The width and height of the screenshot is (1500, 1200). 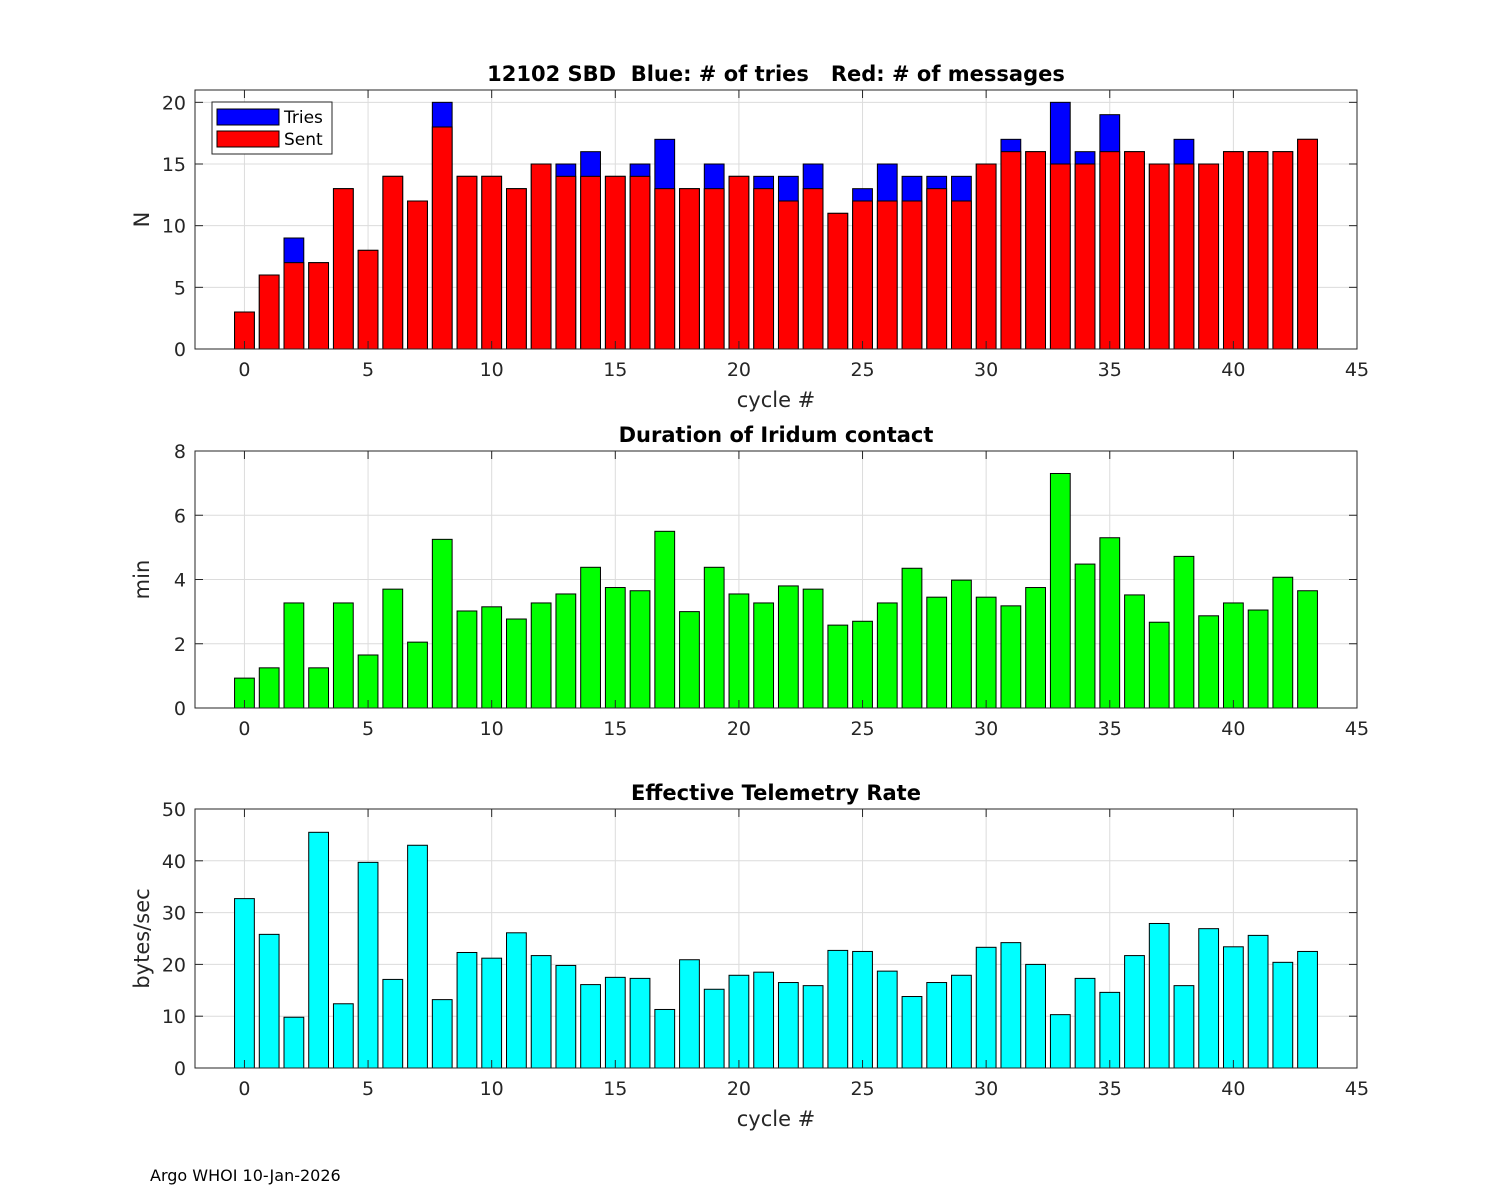 I want to click on y-tick-label: 10, so click(x=174, y=227).